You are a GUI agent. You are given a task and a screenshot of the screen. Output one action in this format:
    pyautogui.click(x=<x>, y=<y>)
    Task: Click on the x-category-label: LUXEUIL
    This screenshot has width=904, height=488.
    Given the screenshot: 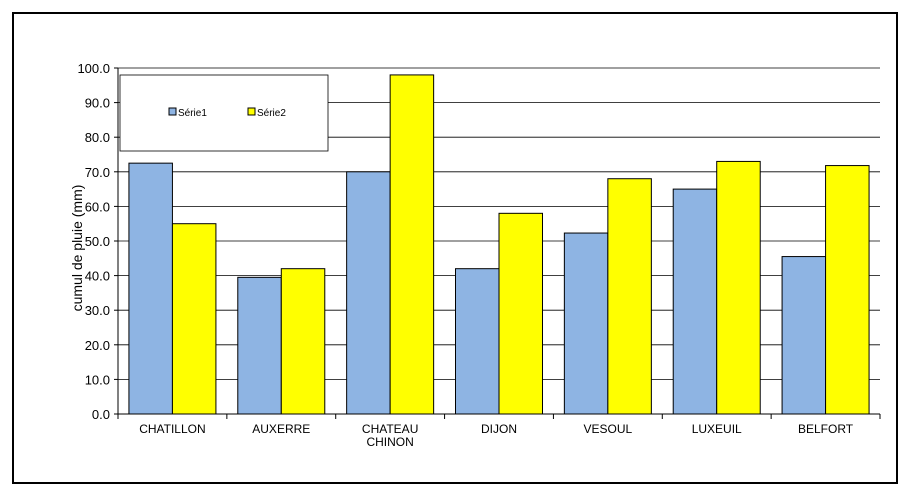 What is the action you would take?
    pyautogui.click(x=717, y=429)
    